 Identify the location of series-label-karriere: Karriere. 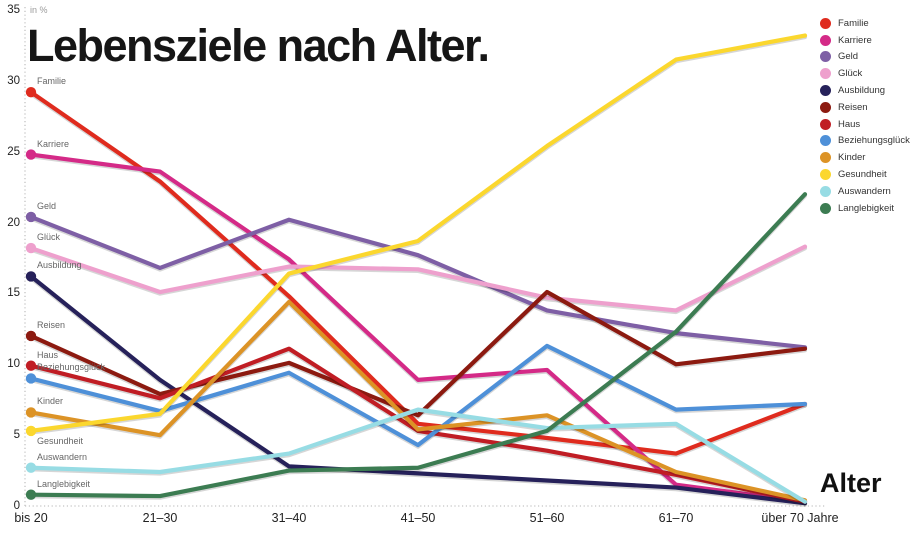
(53, 143).